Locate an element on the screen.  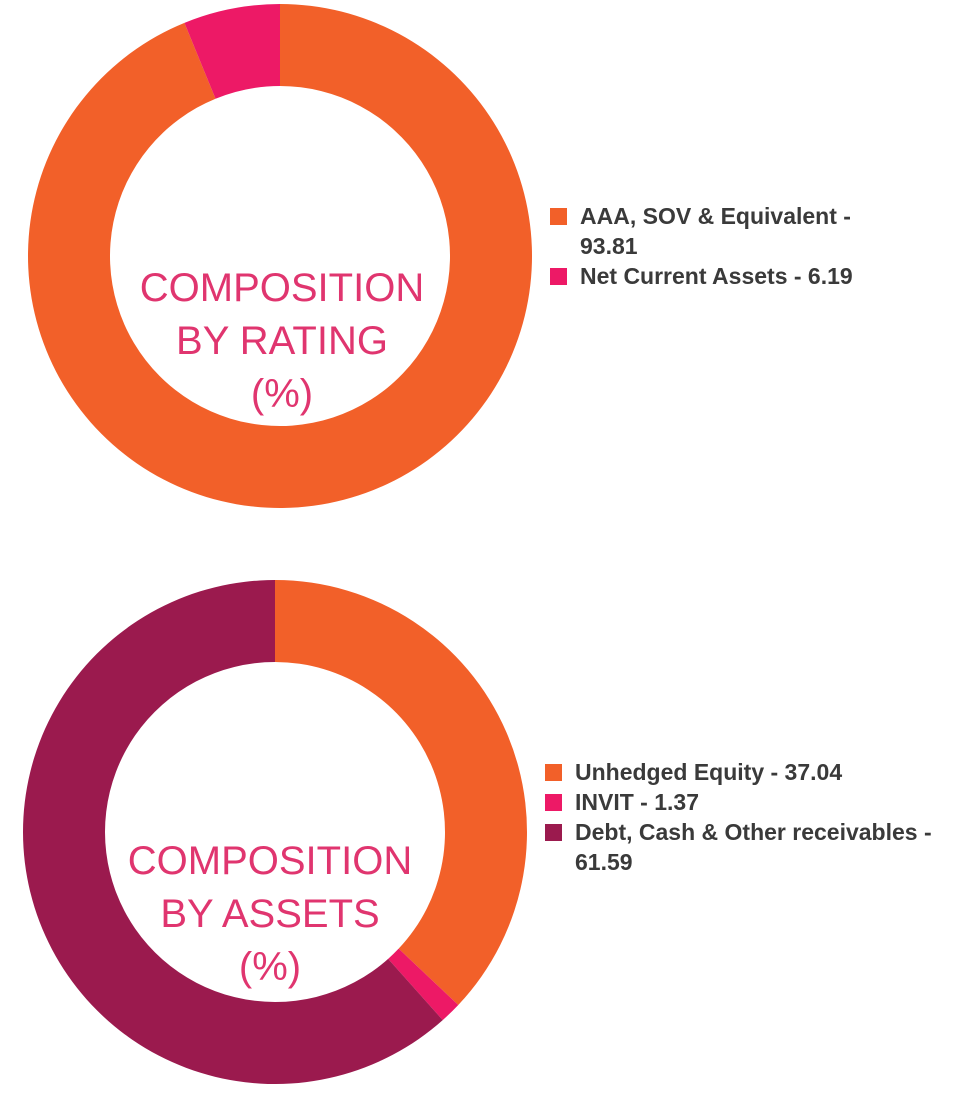
assets-legend-item-invit: INVIT - 1.37 is located at coordinates (745, 802).